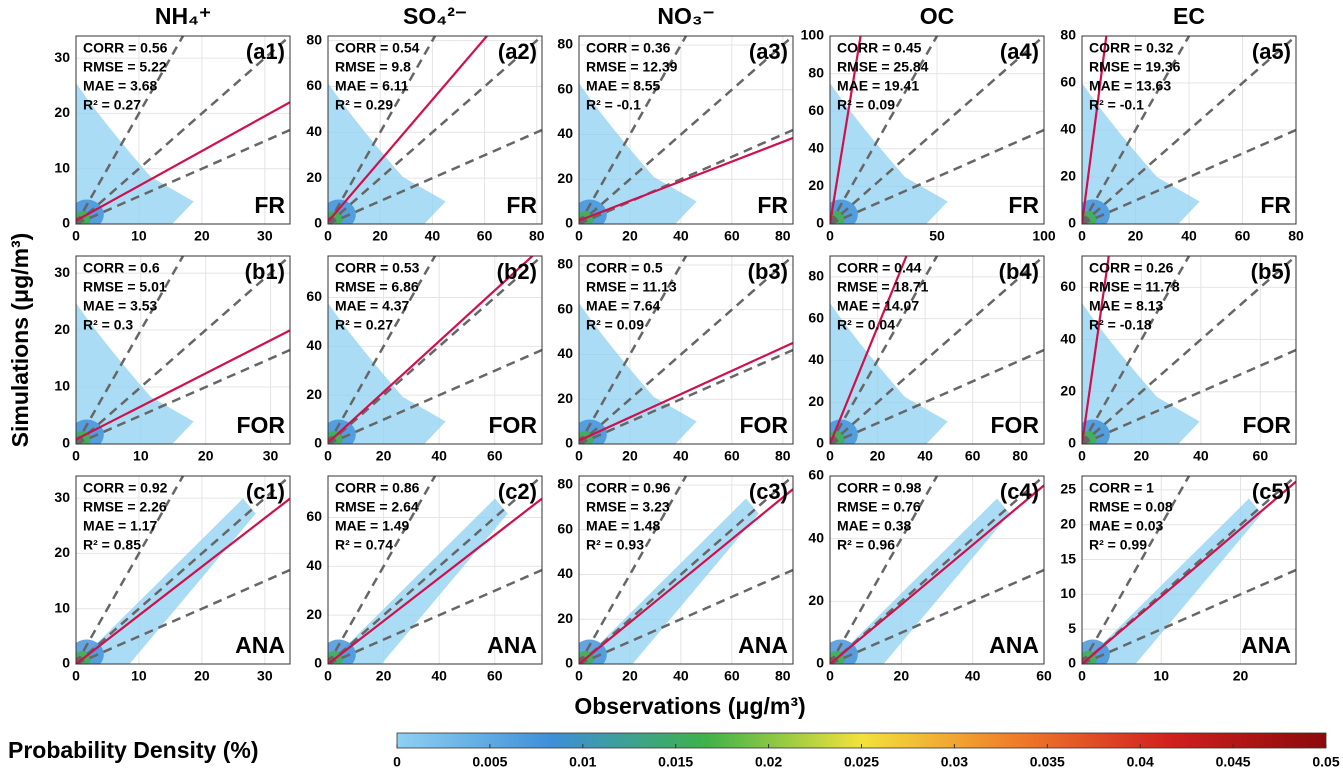 The height and width of the screenshot is (775, 1343). What do you see at coordinates (628, 48) in the screenshot?
I see `stat-text: CORR = 0.36` at bounding box center [628, 48].